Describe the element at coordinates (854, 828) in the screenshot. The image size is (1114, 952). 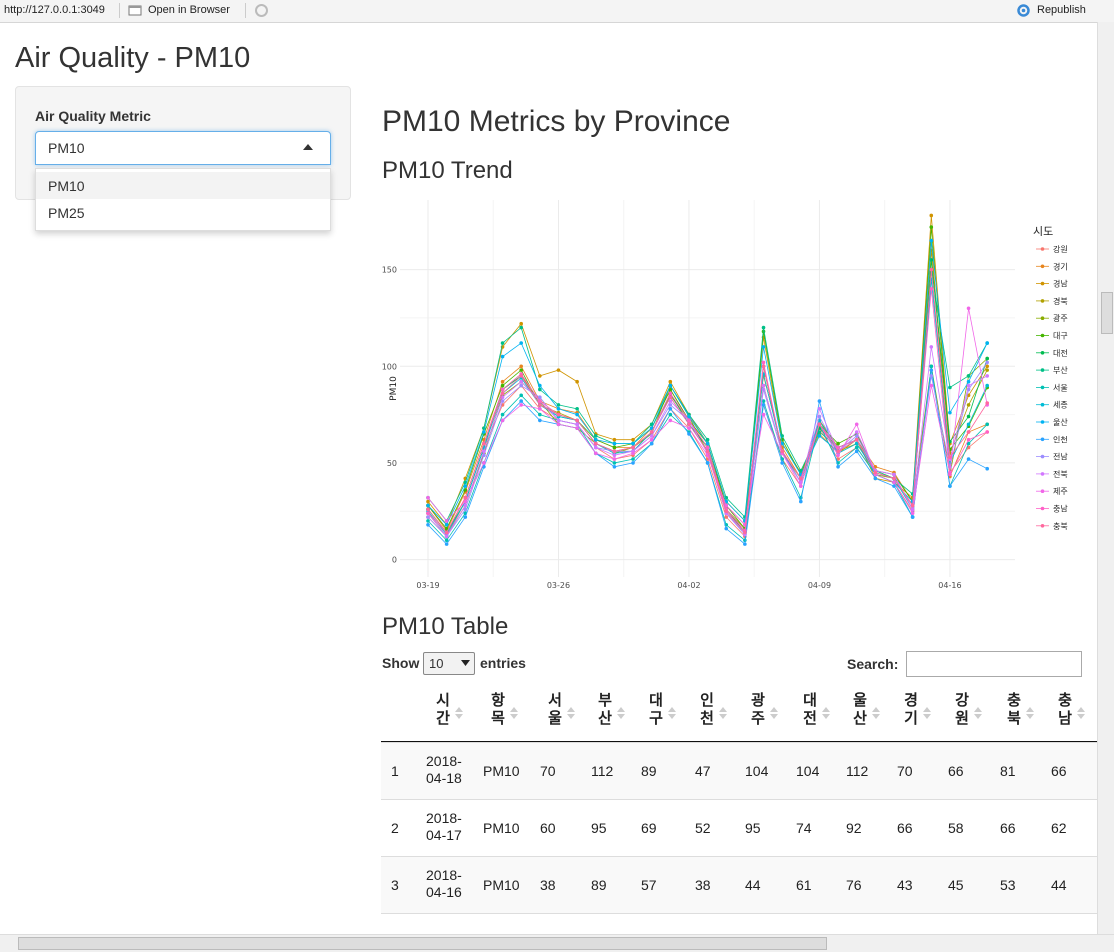
I see `table-cell: 92` at that location.